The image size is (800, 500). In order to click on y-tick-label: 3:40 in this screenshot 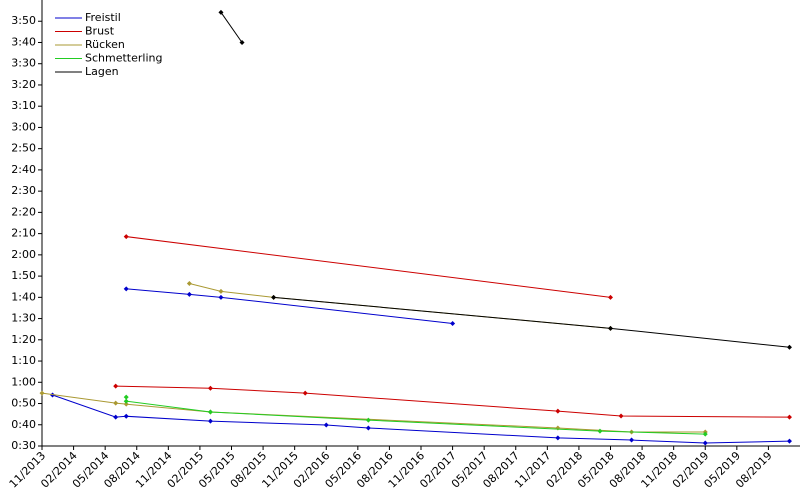, I will do `click(23, 41)`.